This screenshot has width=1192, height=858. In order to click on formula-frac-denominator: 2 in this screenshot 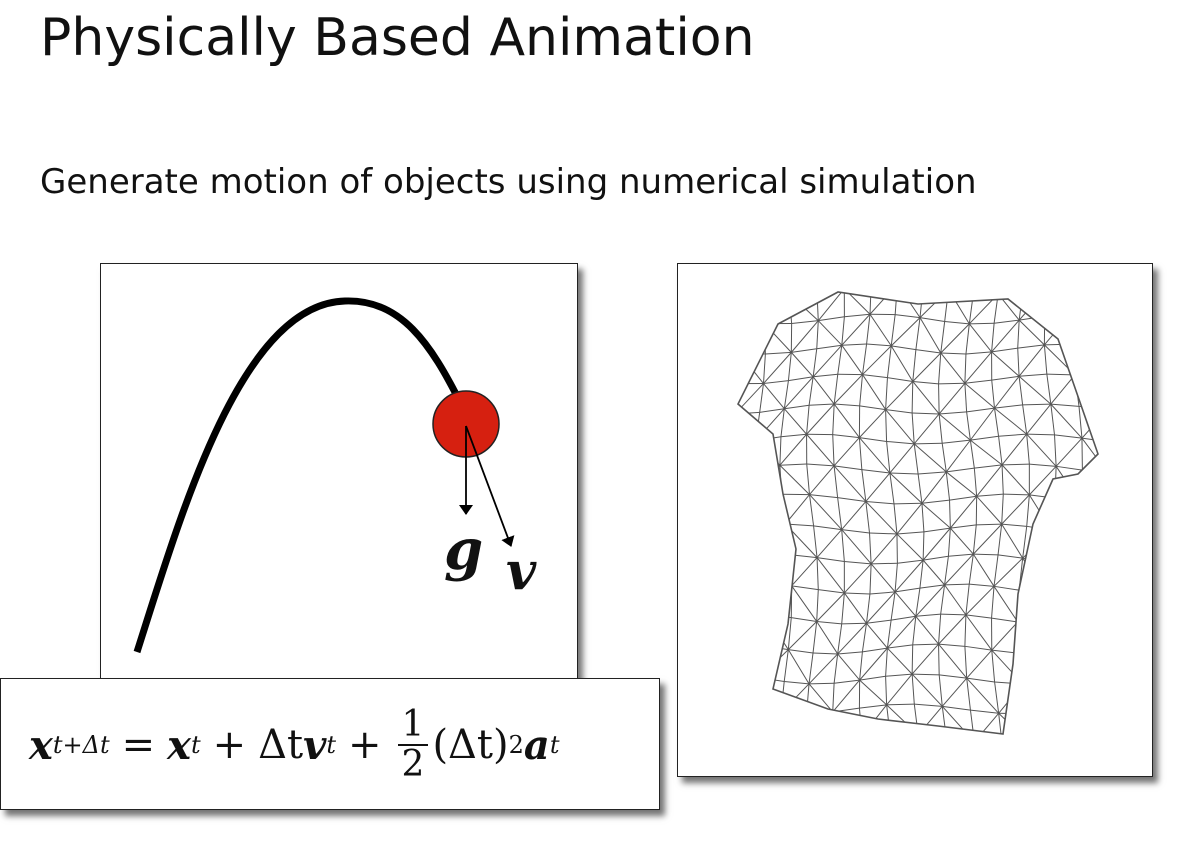, I will do `click(413, 764)`.